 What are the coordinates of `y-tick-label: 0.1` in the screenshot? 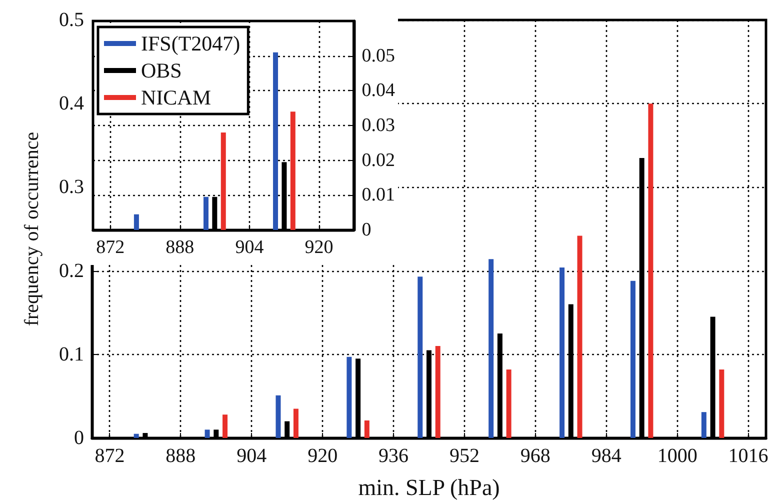 It's located at (71, 354).